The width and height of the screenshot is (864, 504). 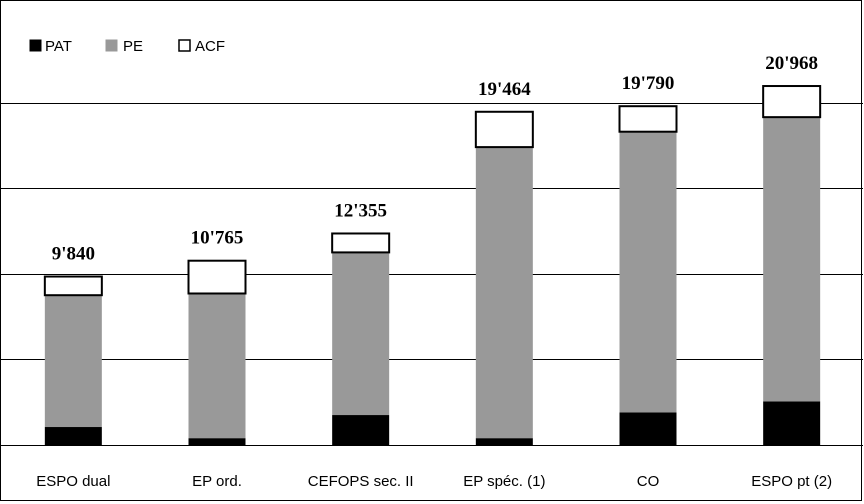 I want to click on category-label-4: CO, so click(x=648, y=481).